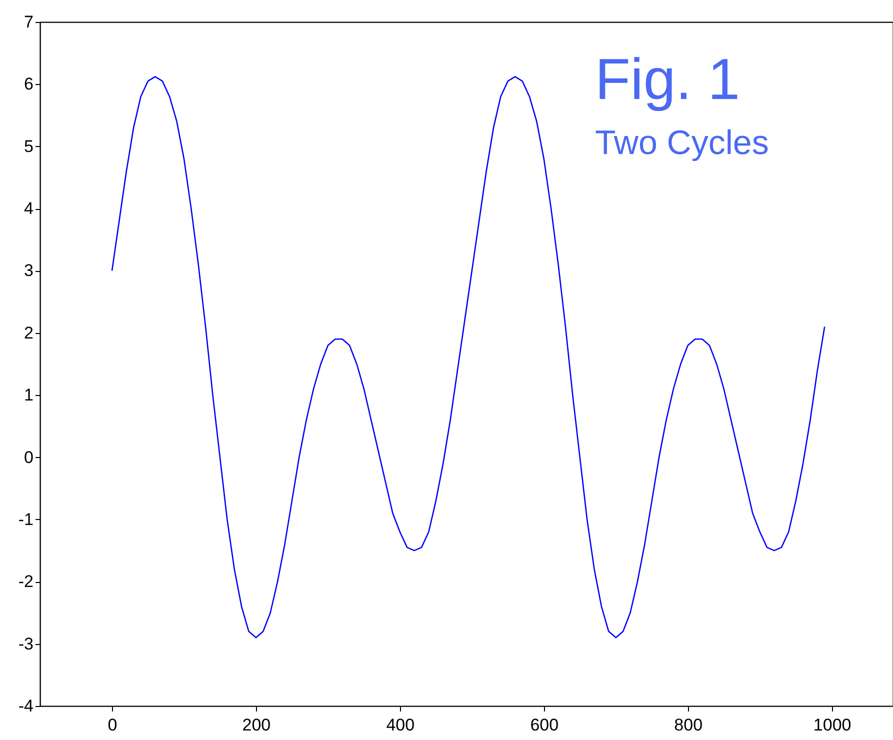  I want to click on y-tick-label: 2, so click(29, 332).